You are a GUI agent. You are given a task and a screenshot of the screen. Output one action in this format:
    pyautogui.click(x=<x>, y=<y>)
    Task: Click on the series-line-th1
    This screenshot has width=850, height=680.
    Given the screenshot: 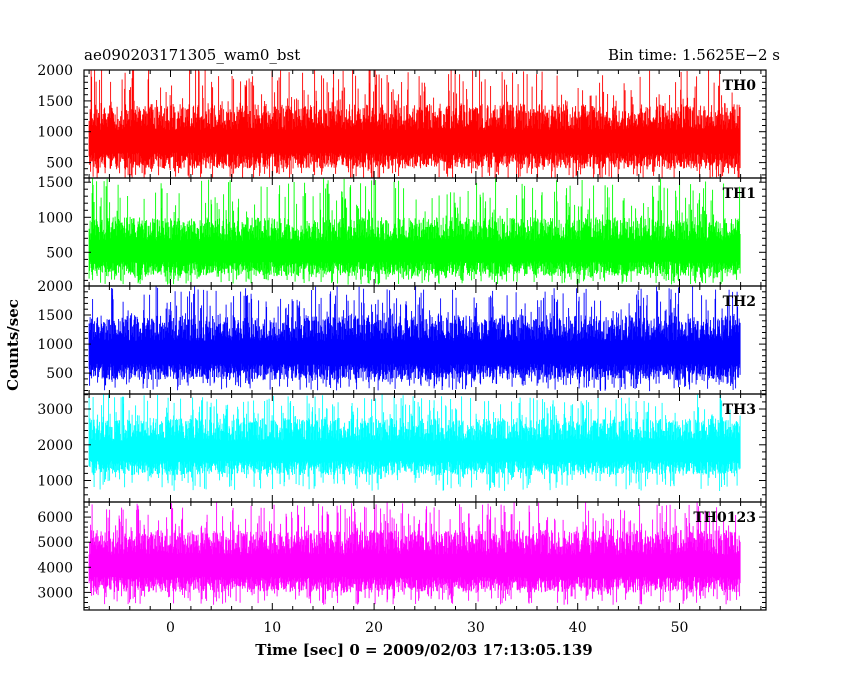 What is the action you would take?
    pyautogui.click(x=414, y=231)
    